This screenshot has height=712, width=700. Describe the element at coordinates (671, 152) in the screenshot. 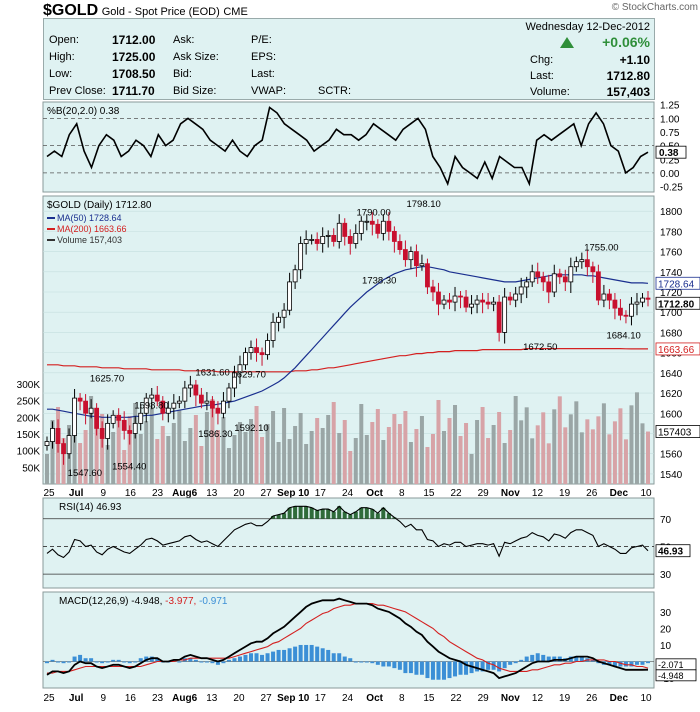

I see `pctb-last-box` at that location.